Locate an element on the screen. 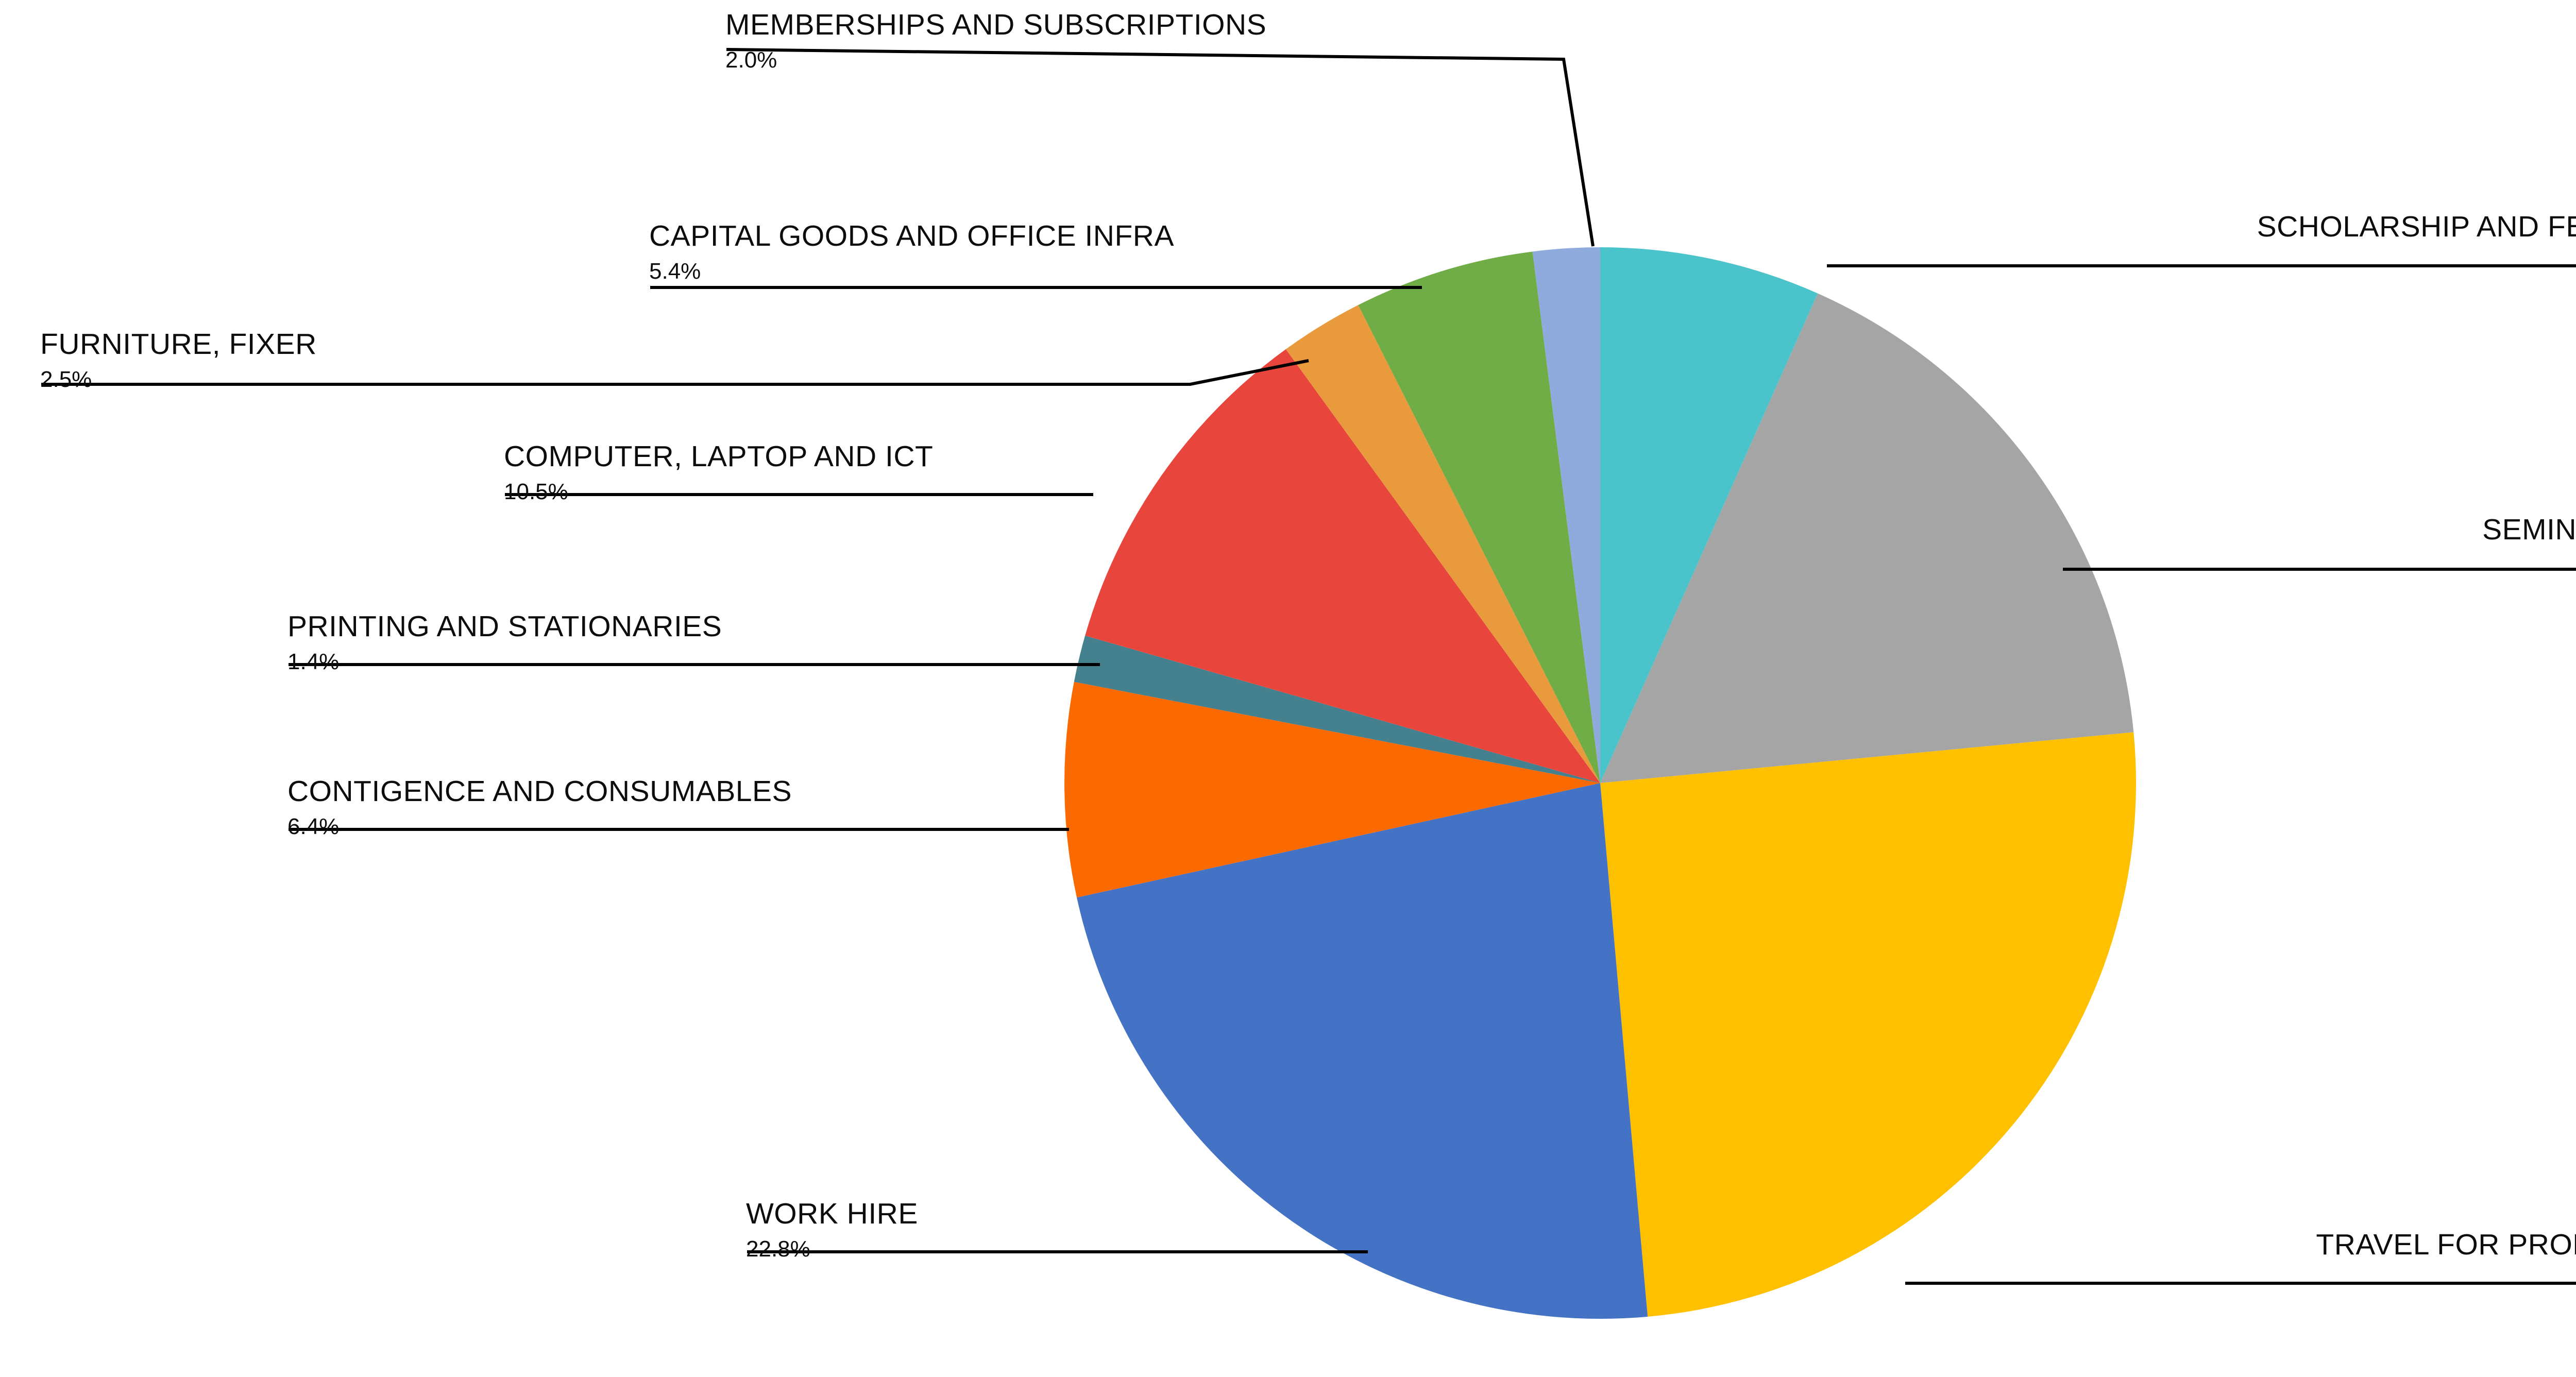 Image resolution: width=2576 pixels, height=1377 pixels. label-contigence-category: CONTIGENCE AND CONSUMABLES is located at coordinates (539, 791).